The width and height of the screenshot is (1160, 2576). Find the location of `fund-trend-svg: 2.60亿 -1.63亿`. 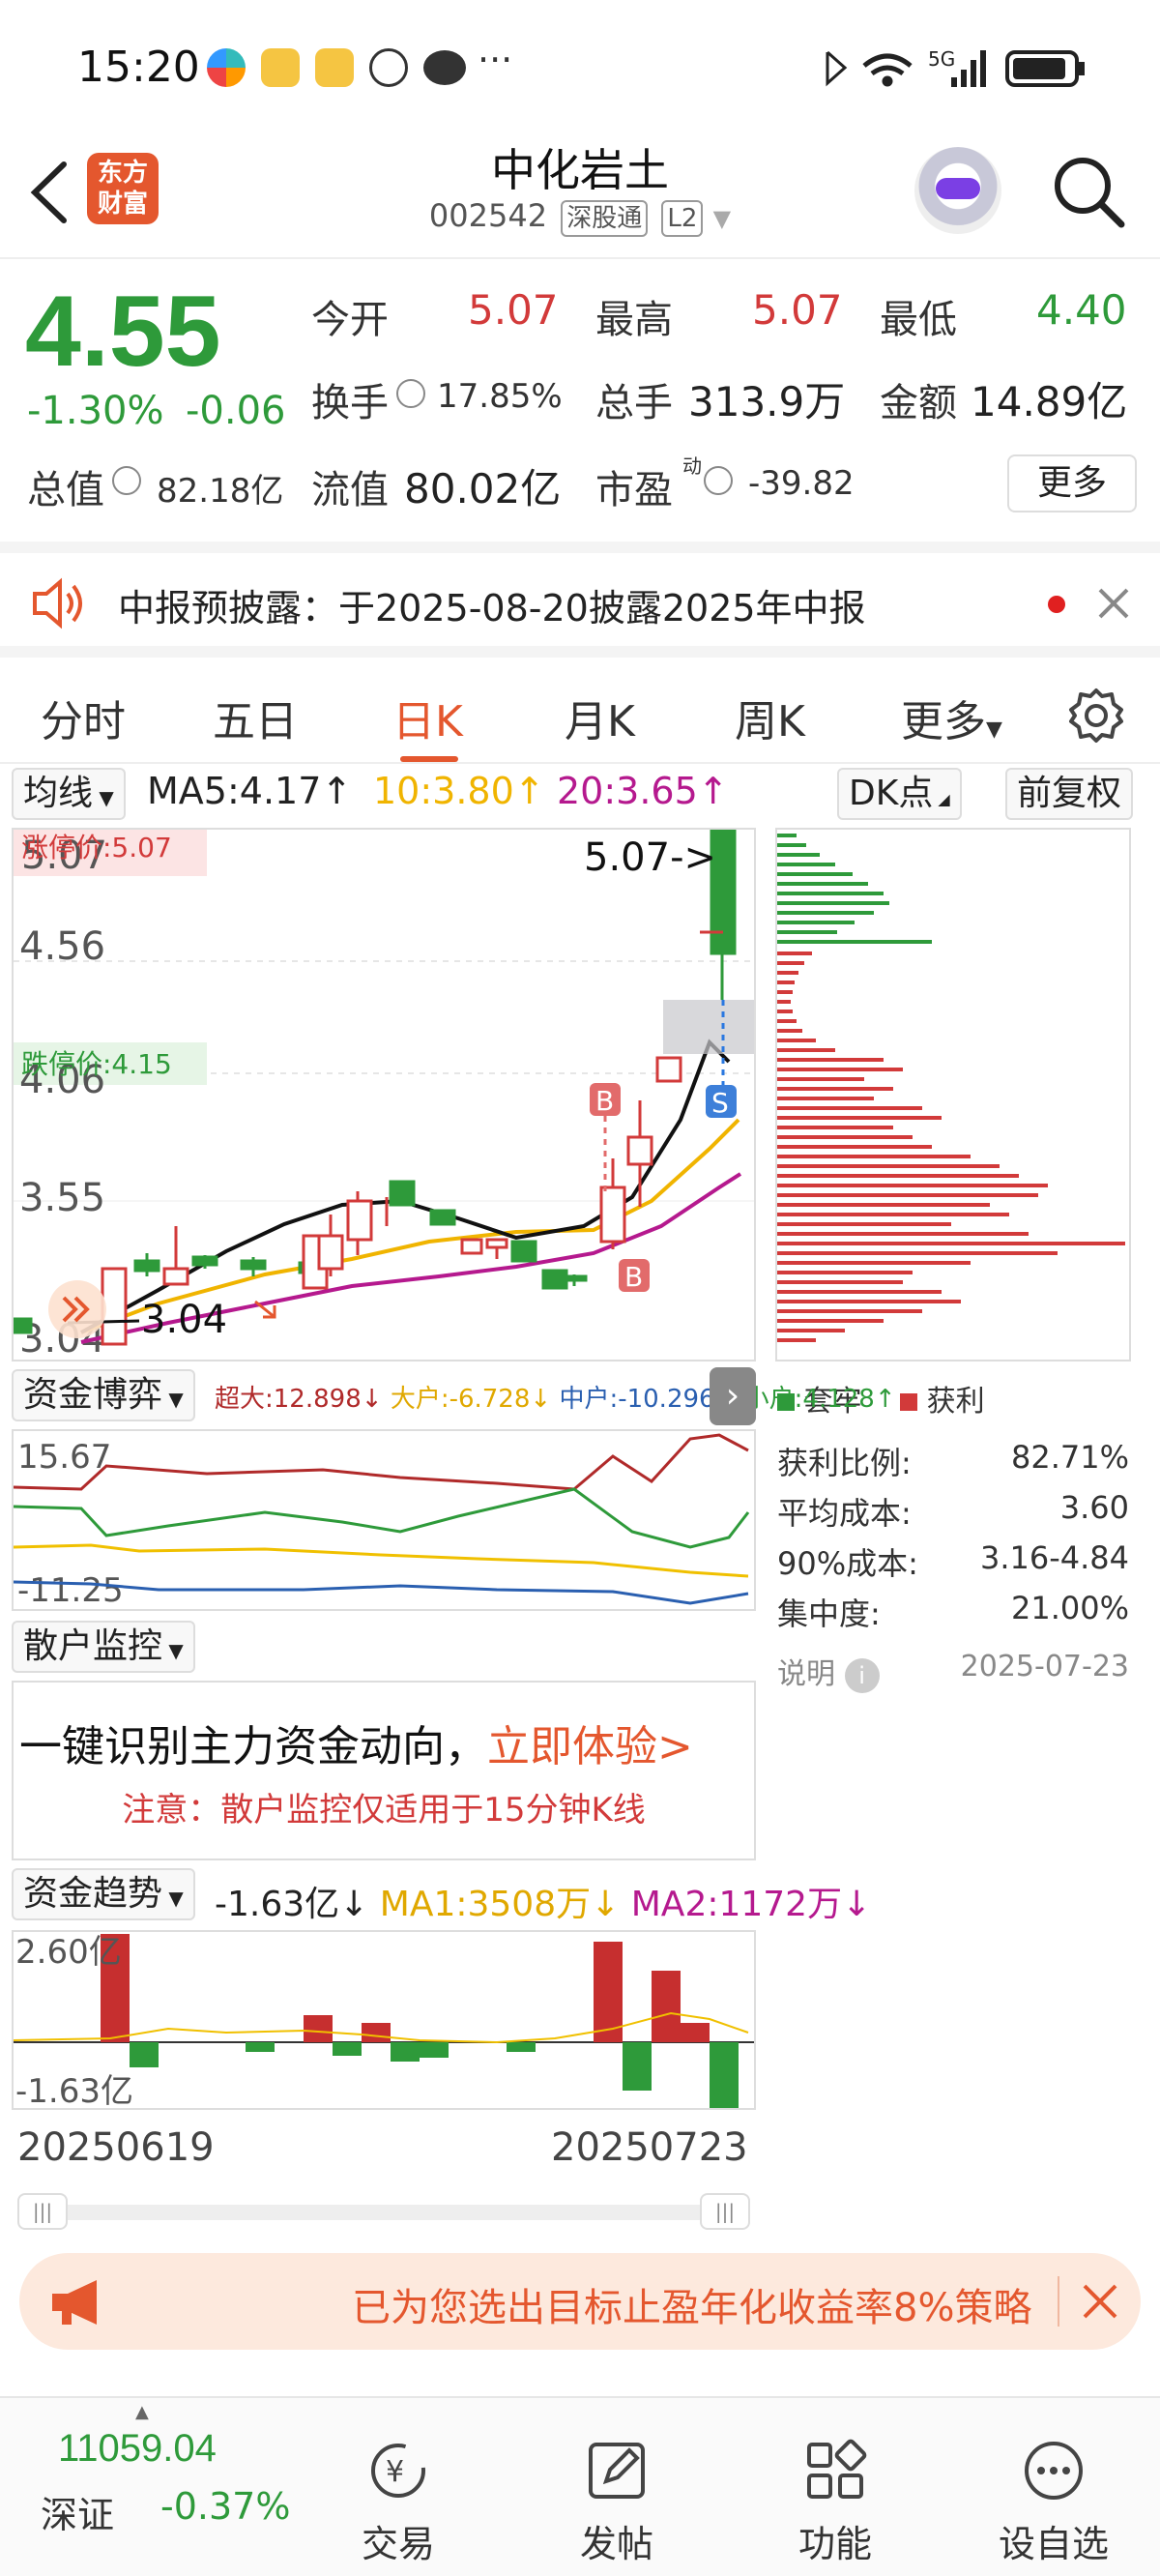

fund-trend-svg: 2.60亿 -1.63亿 is located at coordinates (384, 2020).